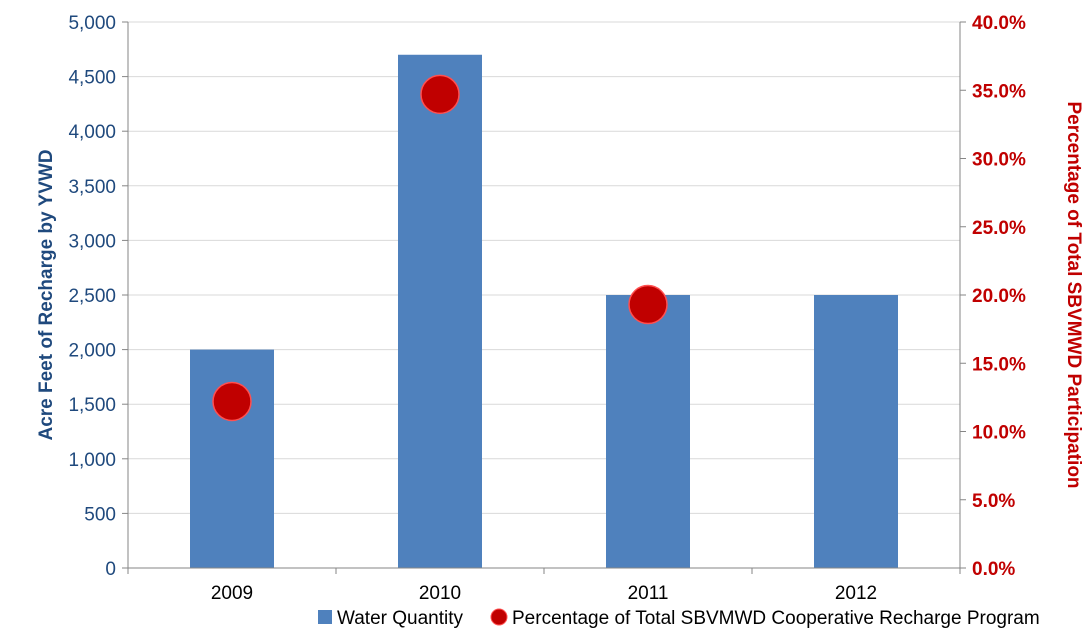 Image resolution: width=1090 pixels, height=642 pixels. What do you see at coordinates (92, 351) in the screenshot?
I see `left-tick-label: 2,000` at bounding box center [92, 351].